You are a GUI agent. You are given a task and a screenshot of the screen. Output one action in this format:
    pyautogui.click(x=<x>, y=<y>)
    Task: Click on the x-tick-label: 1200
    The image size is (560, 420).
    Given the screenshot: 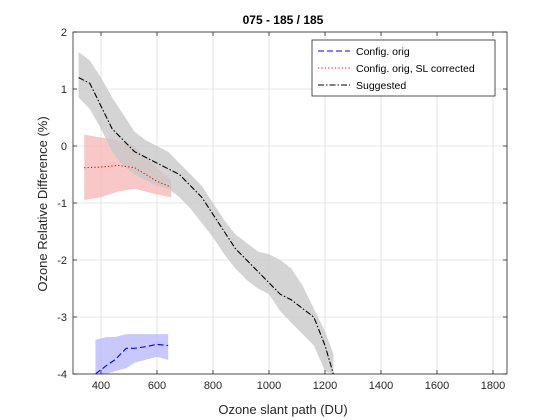 What is the action you would take?
    pyautogui.click(x=325, y=386)
    